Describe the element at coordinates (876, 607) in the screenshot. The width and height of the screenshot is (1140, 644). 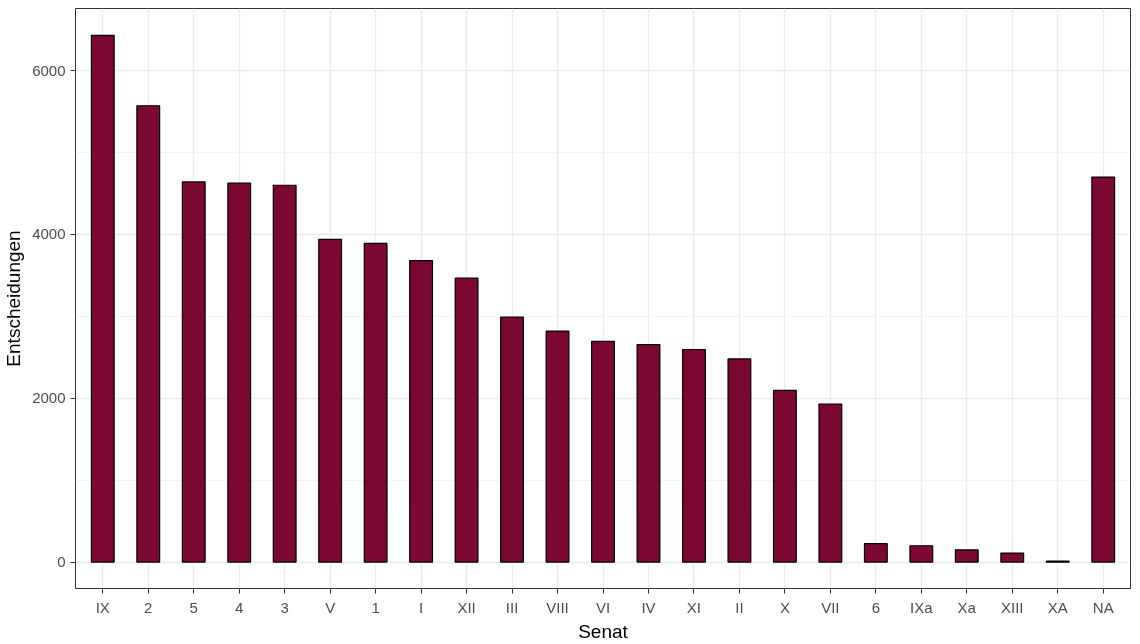
I see `x-tick-label: 6` at that location.